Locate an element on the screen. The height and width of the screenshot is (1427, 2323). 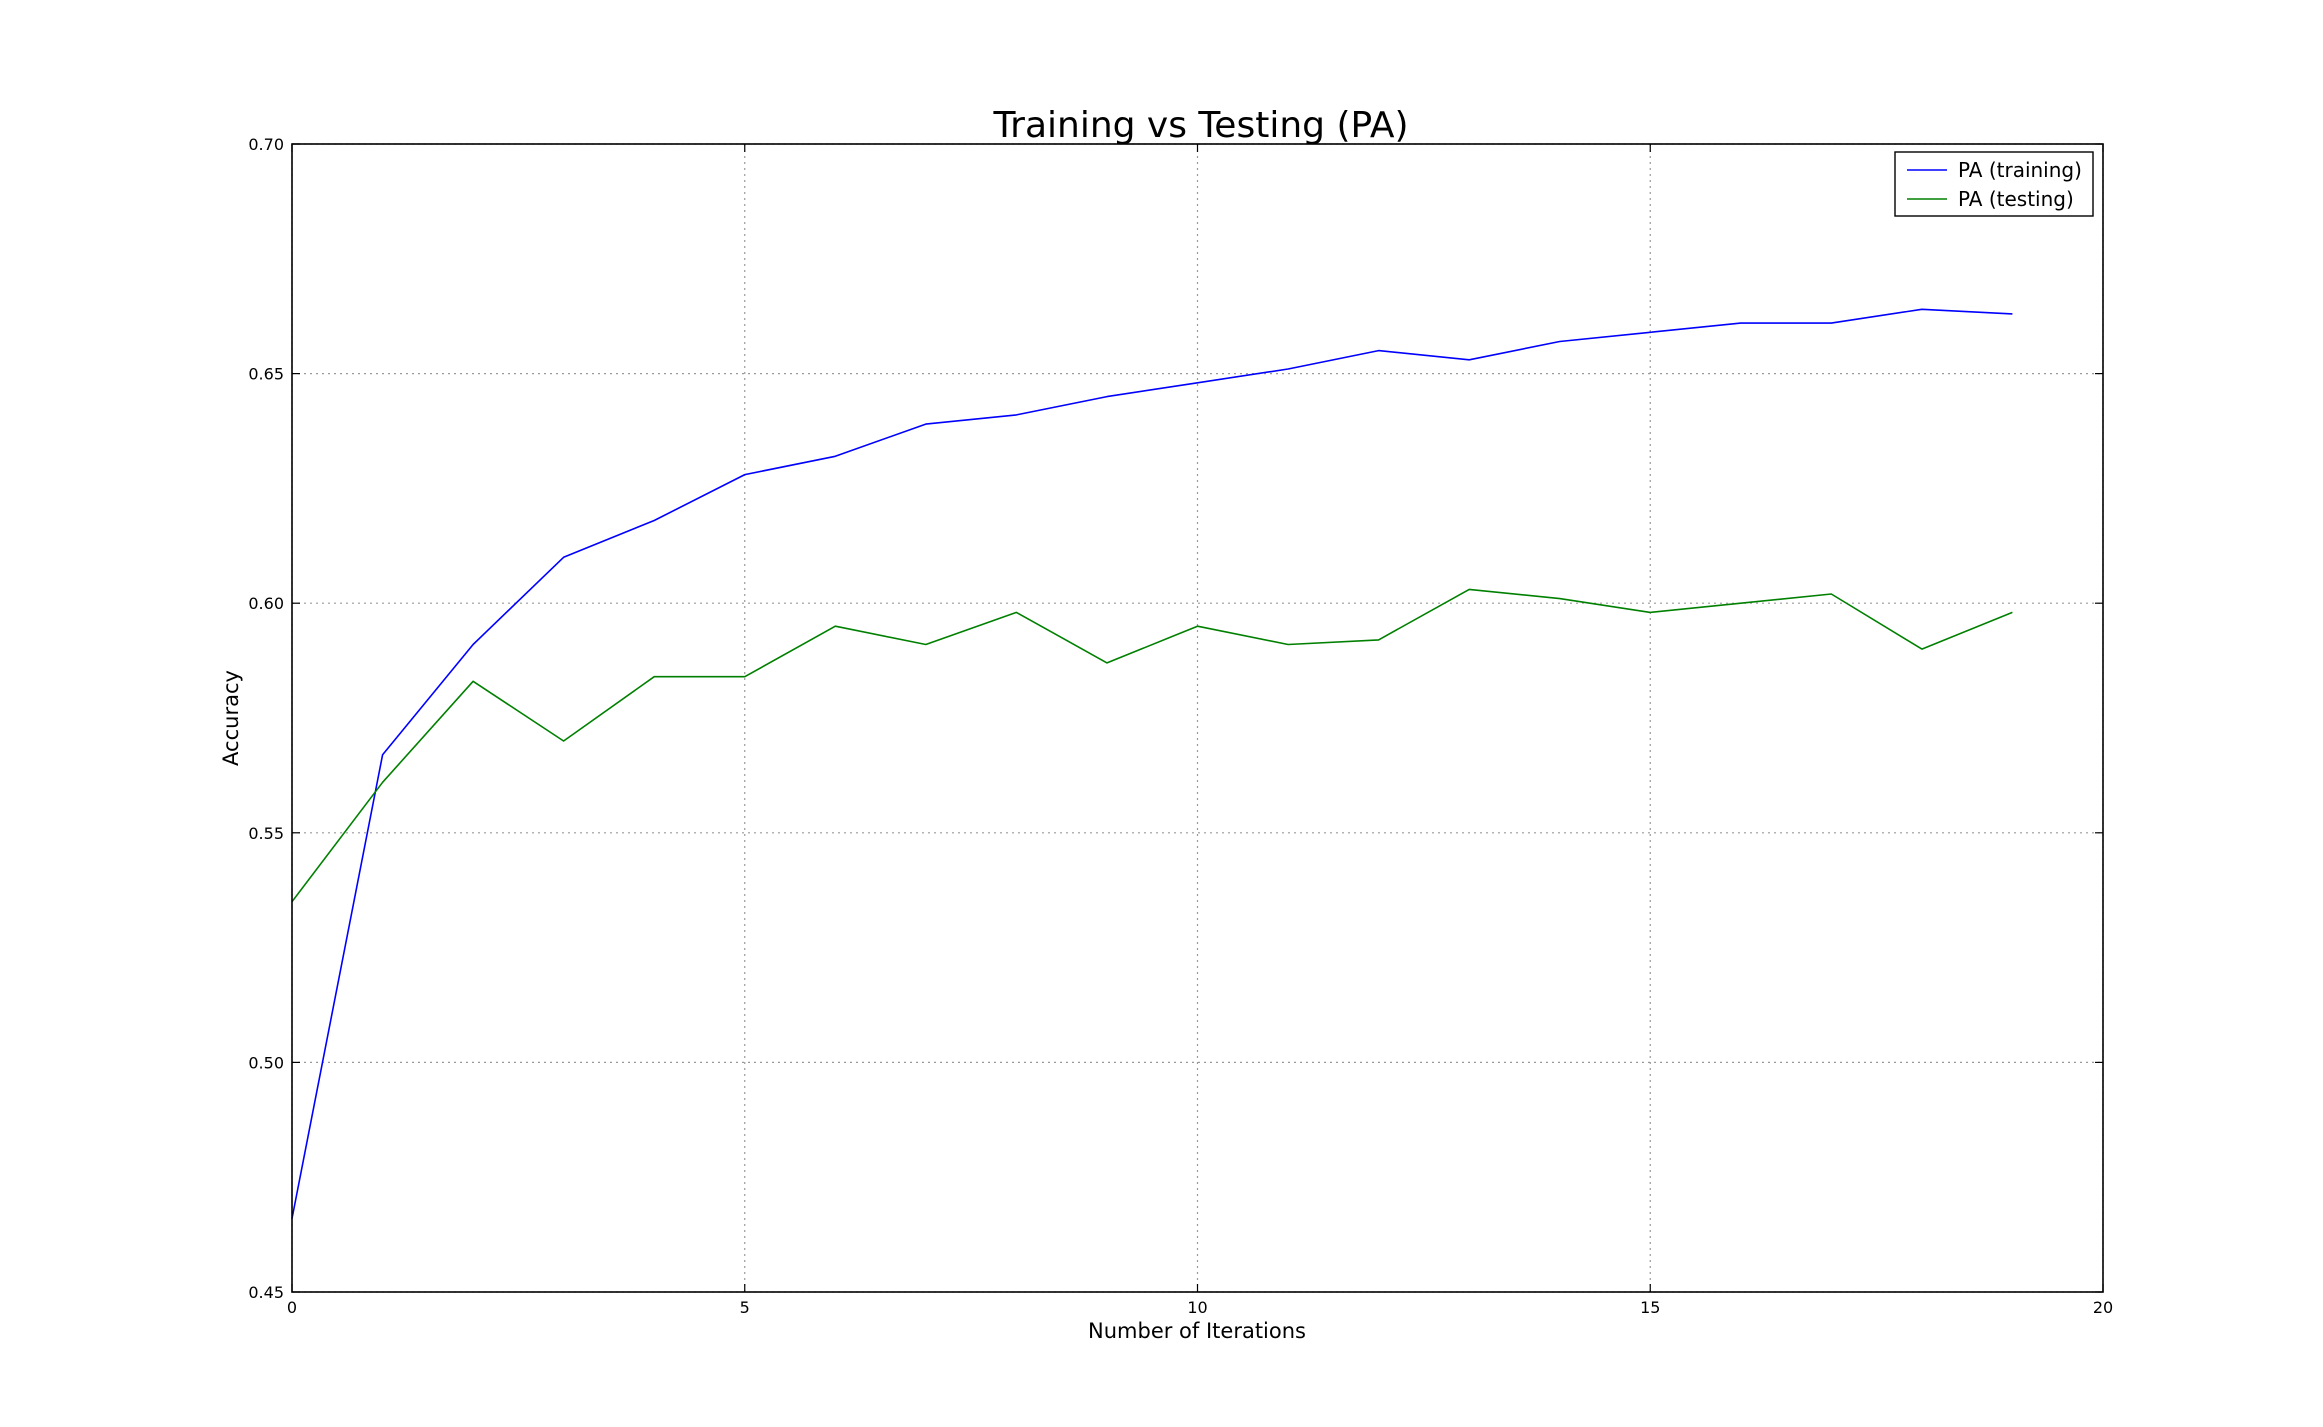
legend-label-testing: PA (testing) is located at coordinates (2016, 199).